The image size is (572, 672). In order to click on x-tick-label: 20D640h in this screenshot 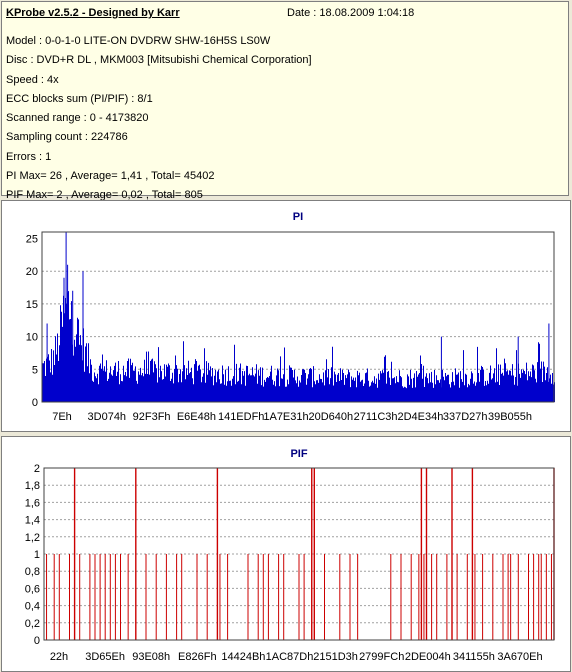, I will do `click(330, 417)`.